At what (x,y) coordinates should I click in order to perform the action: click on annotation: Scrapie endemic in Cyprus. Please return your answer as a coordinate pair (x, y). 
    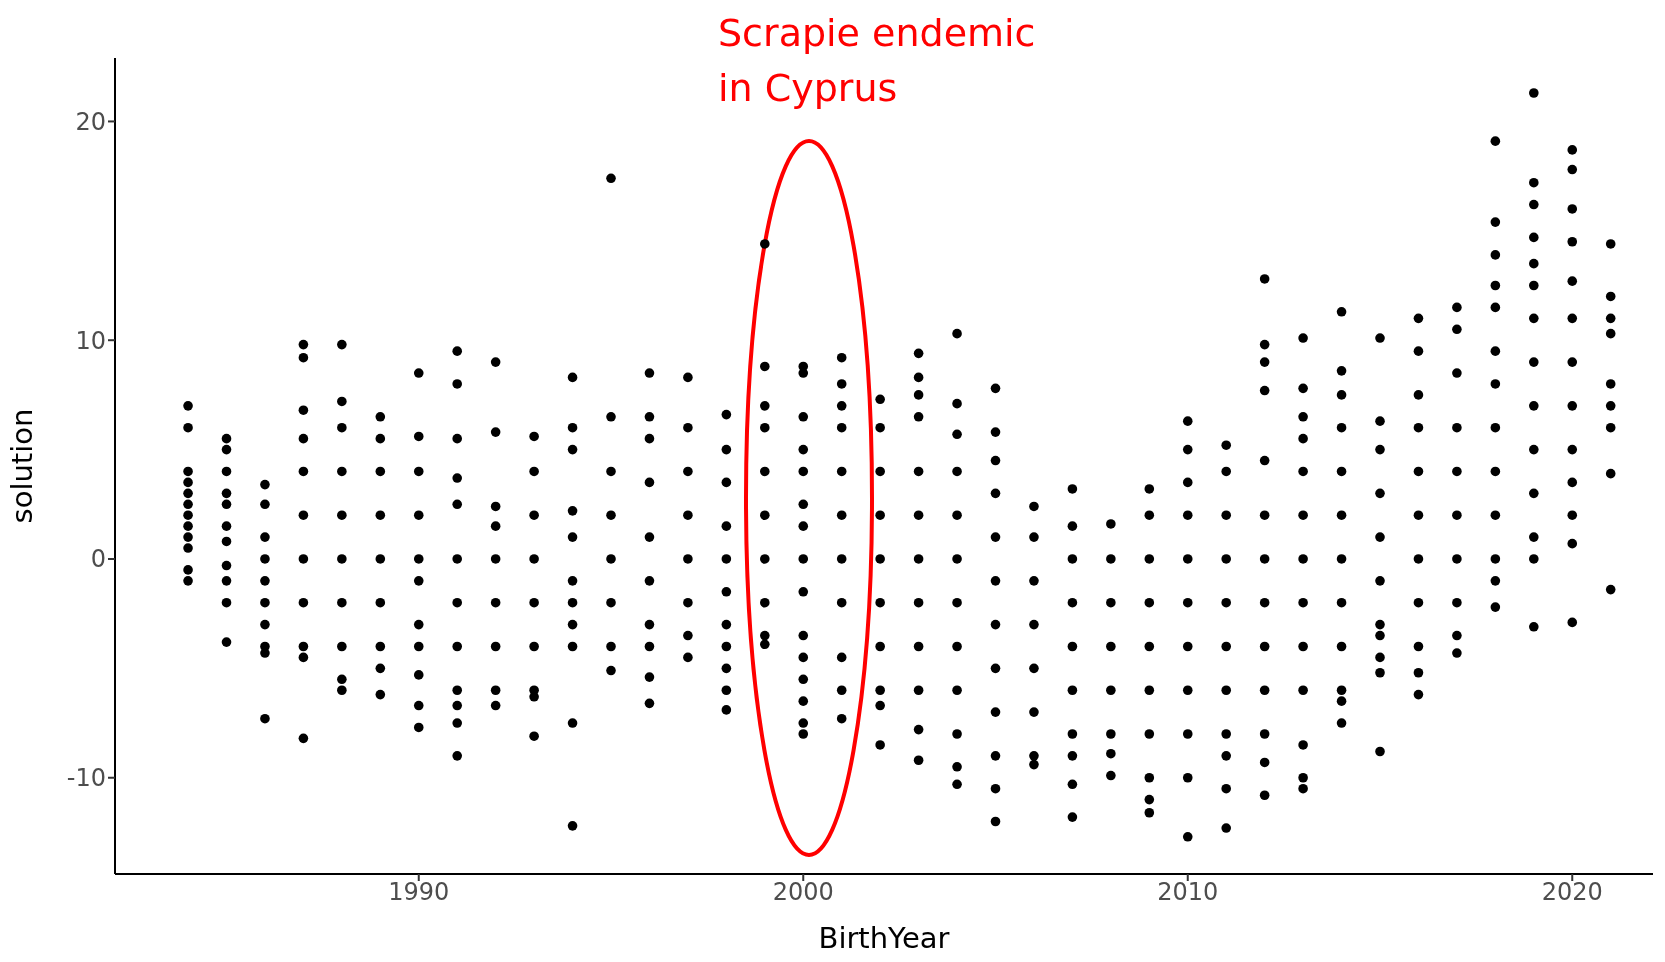
    Looking at the image, I should click on (877, 60).